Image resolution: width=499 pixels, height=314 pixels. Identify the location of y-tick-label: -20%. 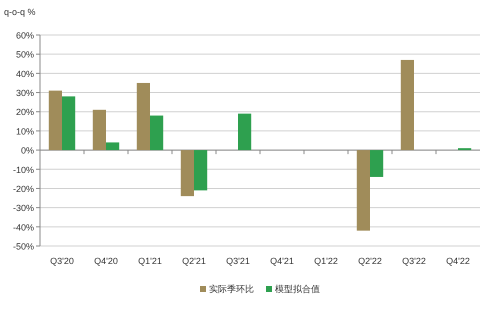
(23, 189).